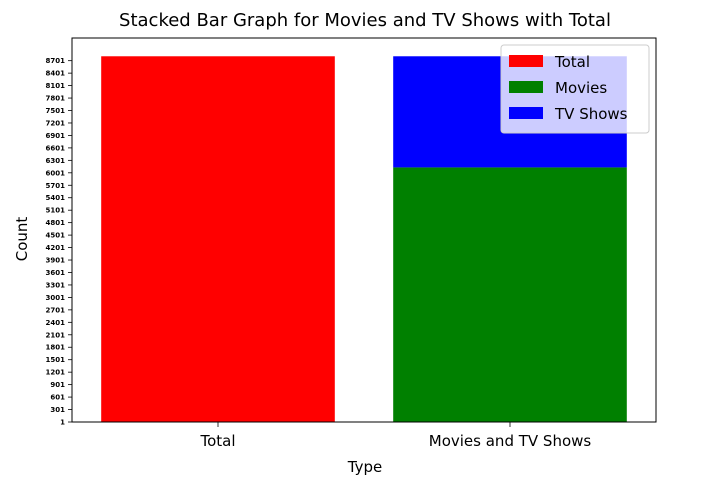 Image resolution: width=726 pixels, height=500 pixels. Describe the element at coordinates (581, 88) in the screenshot. I see `legend-label: Movies` at that location.